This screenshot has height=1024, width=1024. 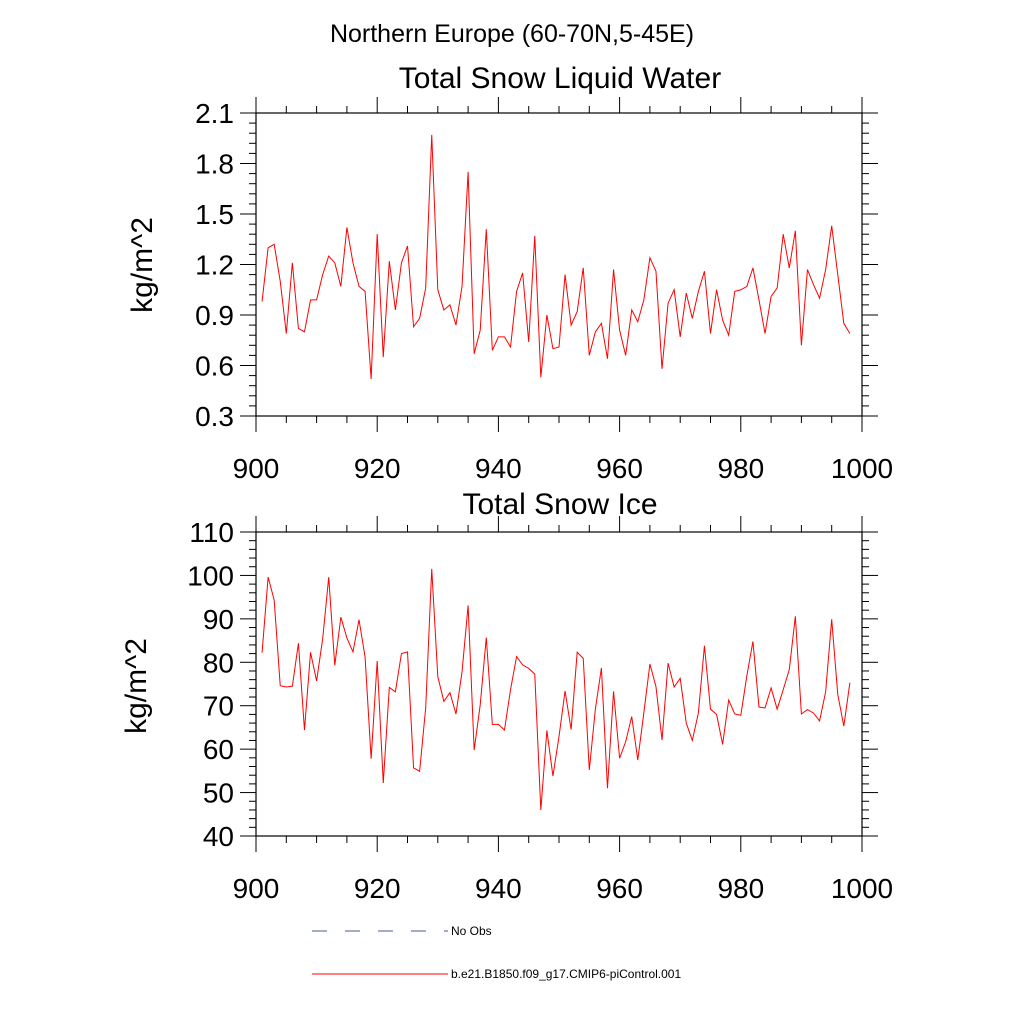 What do you see at coordinates (218, 793) in the screenshot?
I see `y-tick-label: 50` at bounding box center [218, 793].